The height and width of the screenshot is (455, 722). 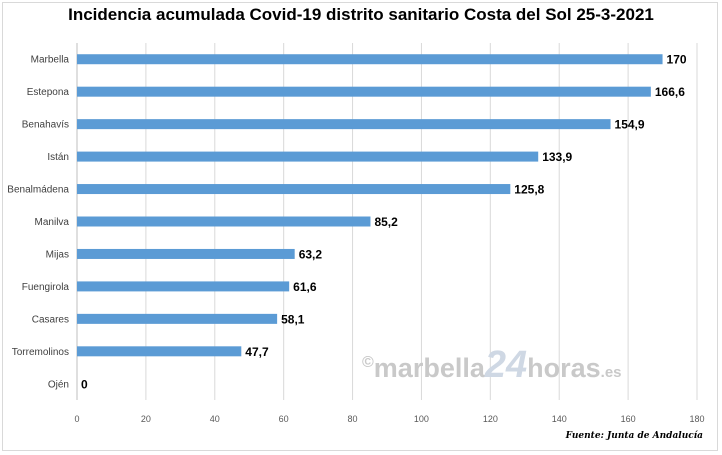 What do you see at coordinates (45, 125) in the screenshot?
I see `category-label: Benahavís` at bounding box center [45, 125].